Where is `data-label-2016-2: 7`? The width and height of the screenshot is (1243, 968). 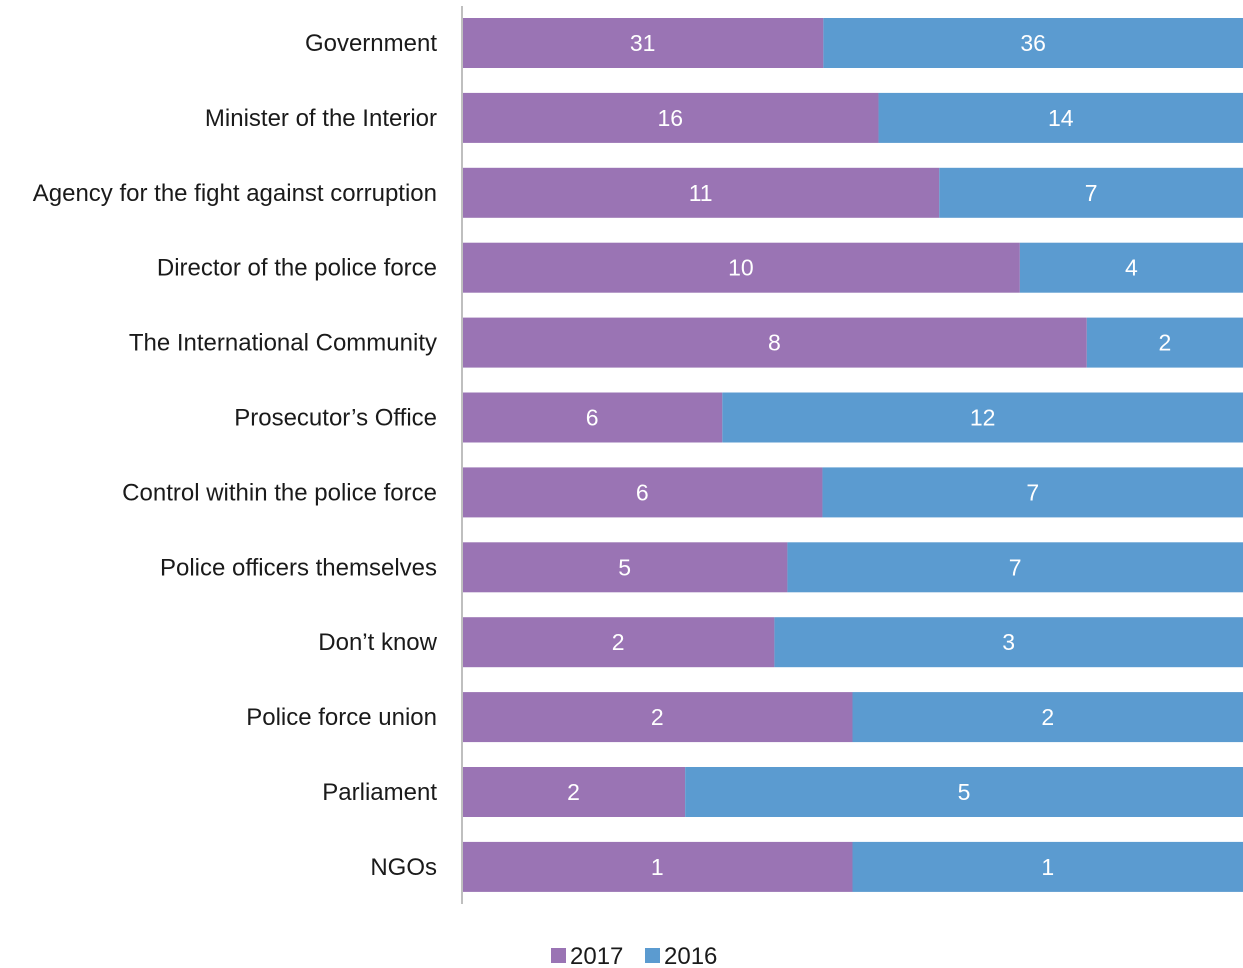
data-label-2016-2: 7 is located at coordinates (1091, 193).